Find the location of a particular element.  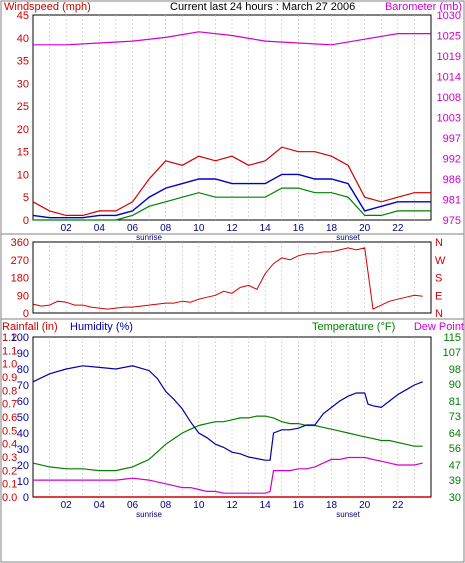

chart-title: Current last 24 hours : March 27 2006 is located at coordinates (262, 7).